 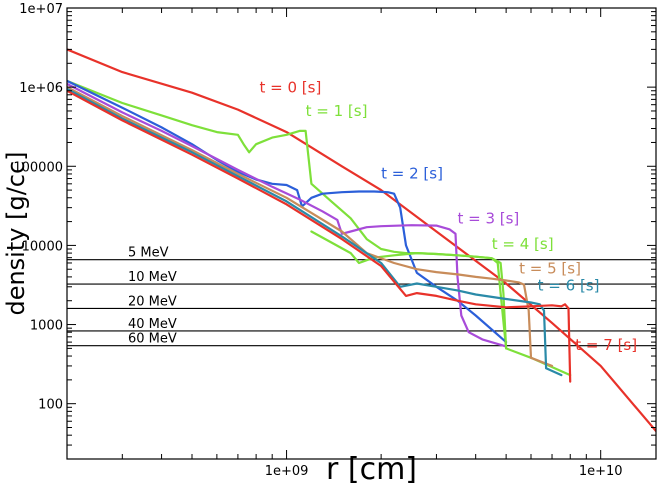 I want to click on series-line-t4, so click(x=409, y=290).